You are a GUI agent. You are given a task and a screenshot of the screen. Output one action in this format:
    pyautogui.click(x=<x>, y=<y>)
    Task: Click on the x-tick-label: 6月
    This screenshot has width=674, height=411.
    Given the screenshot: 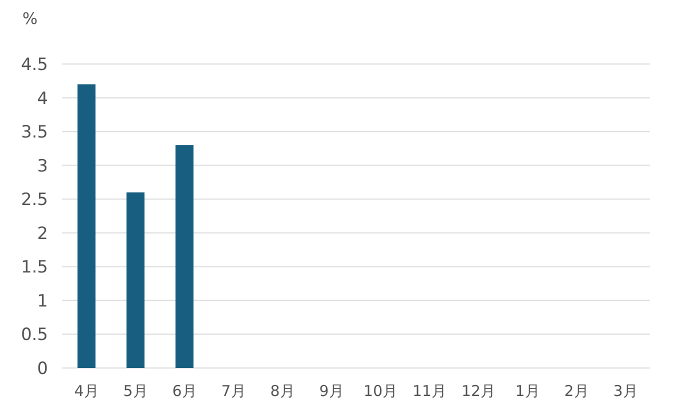 What is the action you would take?
    pyautogui.click(x=184, y=391)
    